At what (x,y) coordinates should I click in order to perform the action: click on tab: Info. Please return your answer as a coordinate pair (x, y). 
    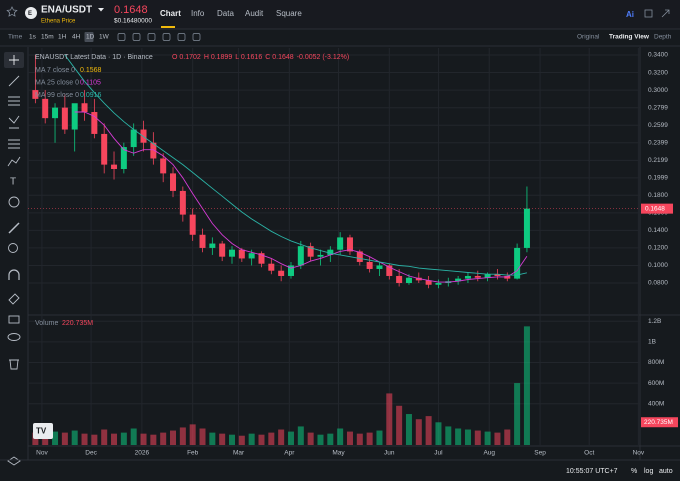
    Looking at the image, I should click on (198, 13).